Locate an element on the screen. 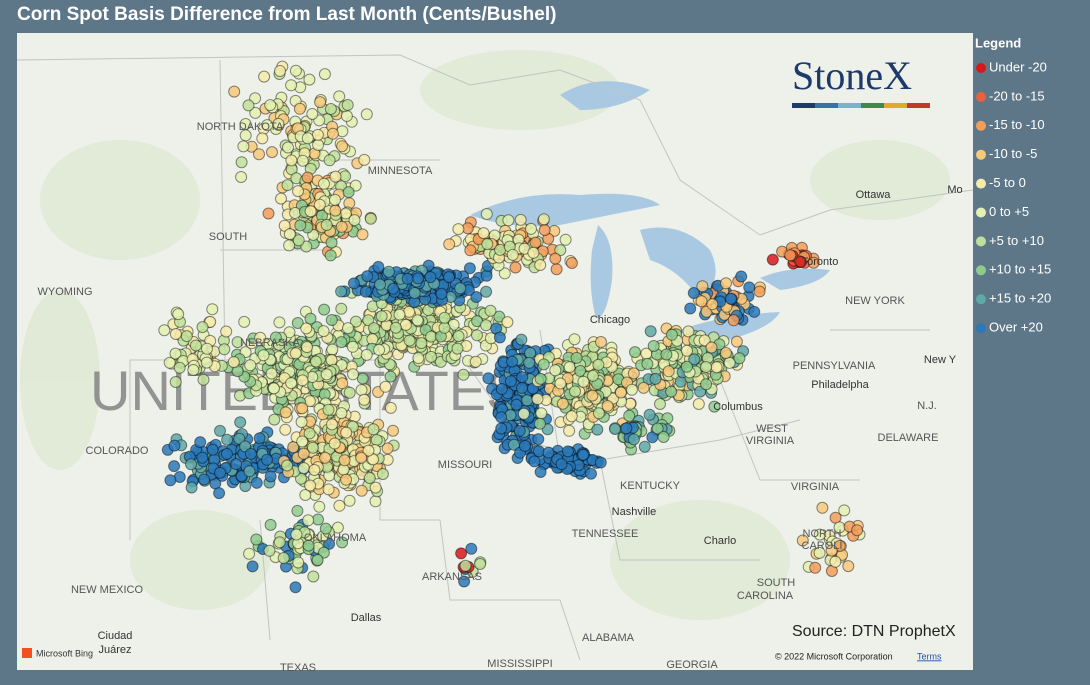 The height and width of the screenshot is (685, 1090). map-label: Juárez is located at coordinates (114, 650).